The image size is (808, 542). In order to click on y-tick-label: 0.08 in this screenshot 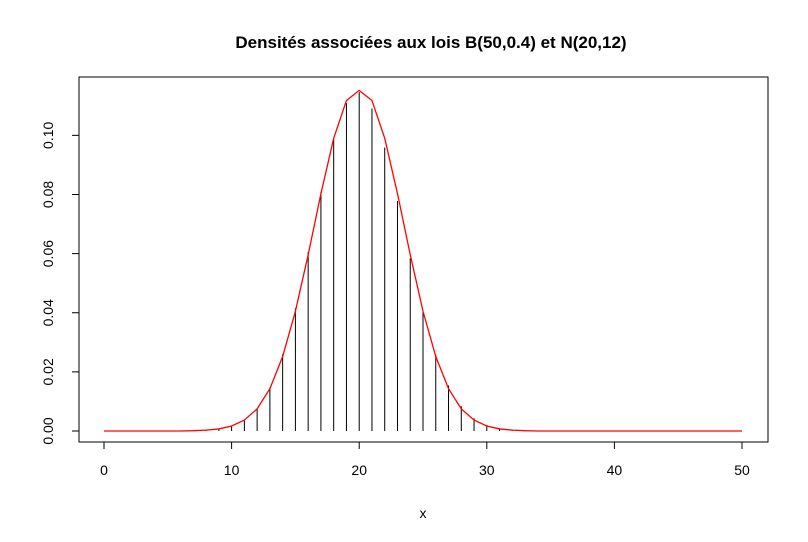, I will do `click(48, 194)`.